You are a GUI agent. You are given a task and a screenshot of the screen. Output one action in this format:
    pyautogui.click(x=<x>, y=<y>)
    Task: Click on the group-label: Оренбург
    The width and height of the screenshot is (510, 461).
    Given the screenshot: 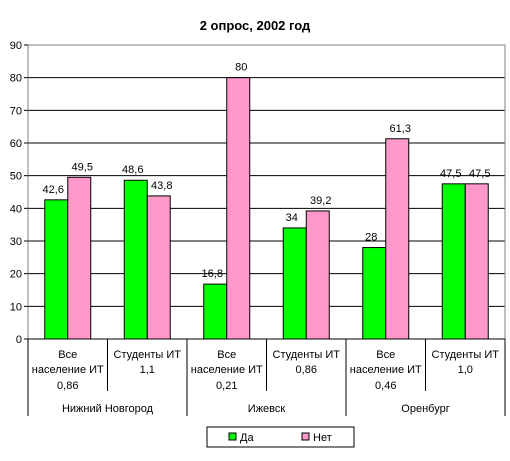 What is the action you would take?
    pyautogui.click(x=425, y=409)
    